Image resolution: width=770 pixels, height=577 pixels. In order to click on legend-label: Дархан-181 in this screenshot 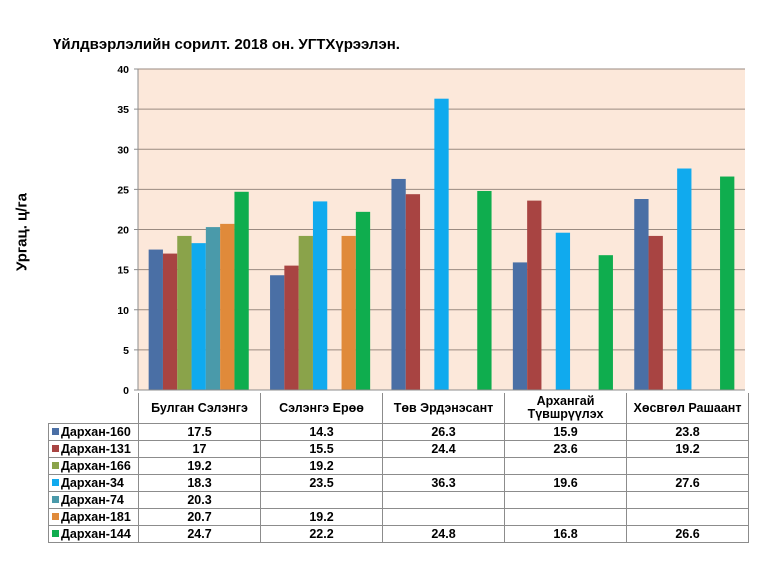, I will do `click(96, 517)`.